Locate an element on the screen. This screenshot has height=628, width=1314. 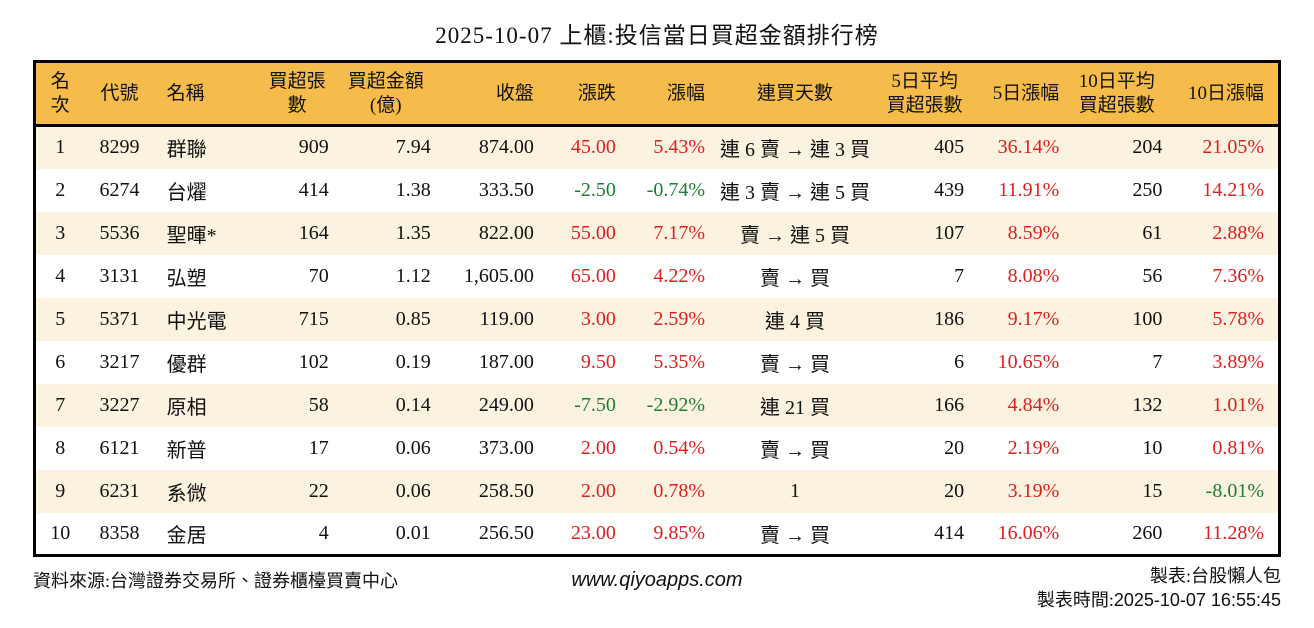
cell-avg5: 6 is located at coordinates (959, 361).